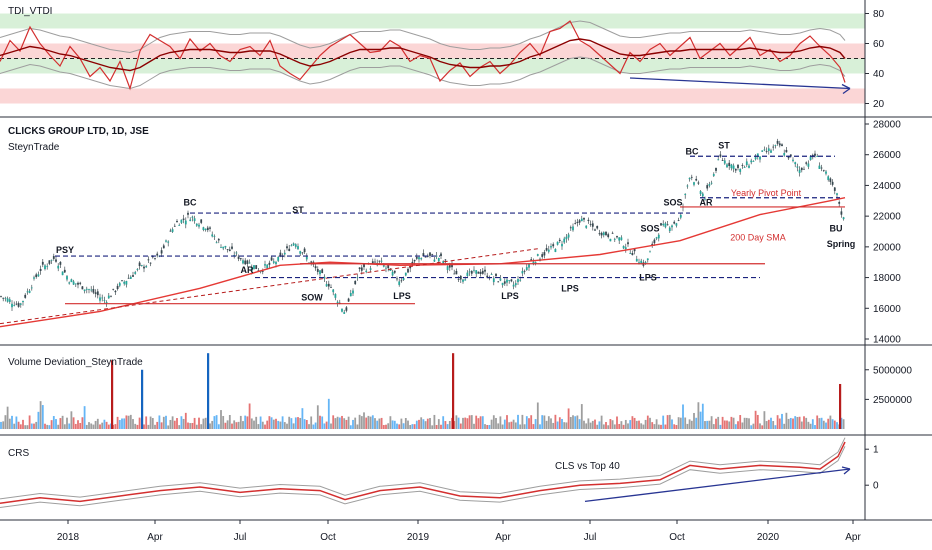 The image size is (932, 550). Describe the element at coordinates (503, 537) in the screenshot. I see `x-tick-label: Apr` at that location.